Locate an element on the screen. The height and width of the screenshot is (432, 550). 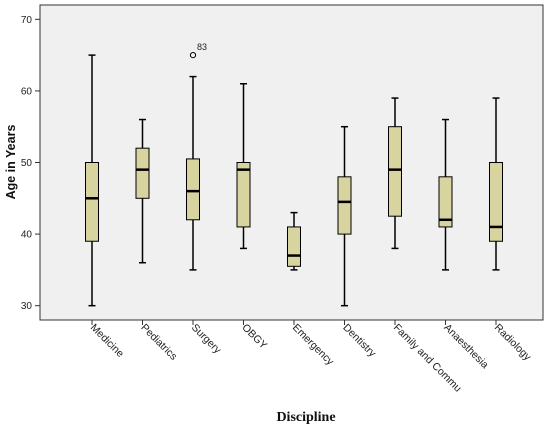
x-axis-title: Discipline is located at coordinates (305, 417).